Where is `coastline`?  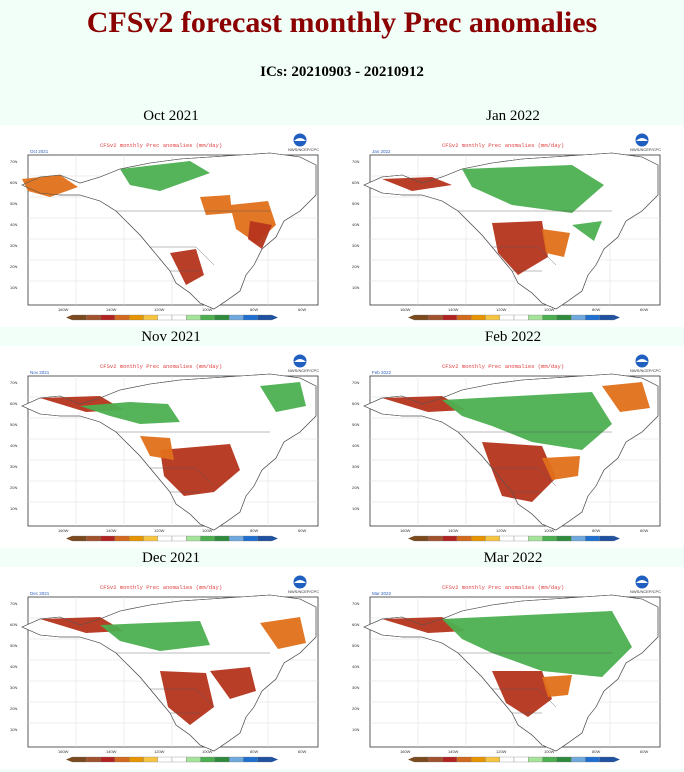
coastline is located at coordinates (511, 231).